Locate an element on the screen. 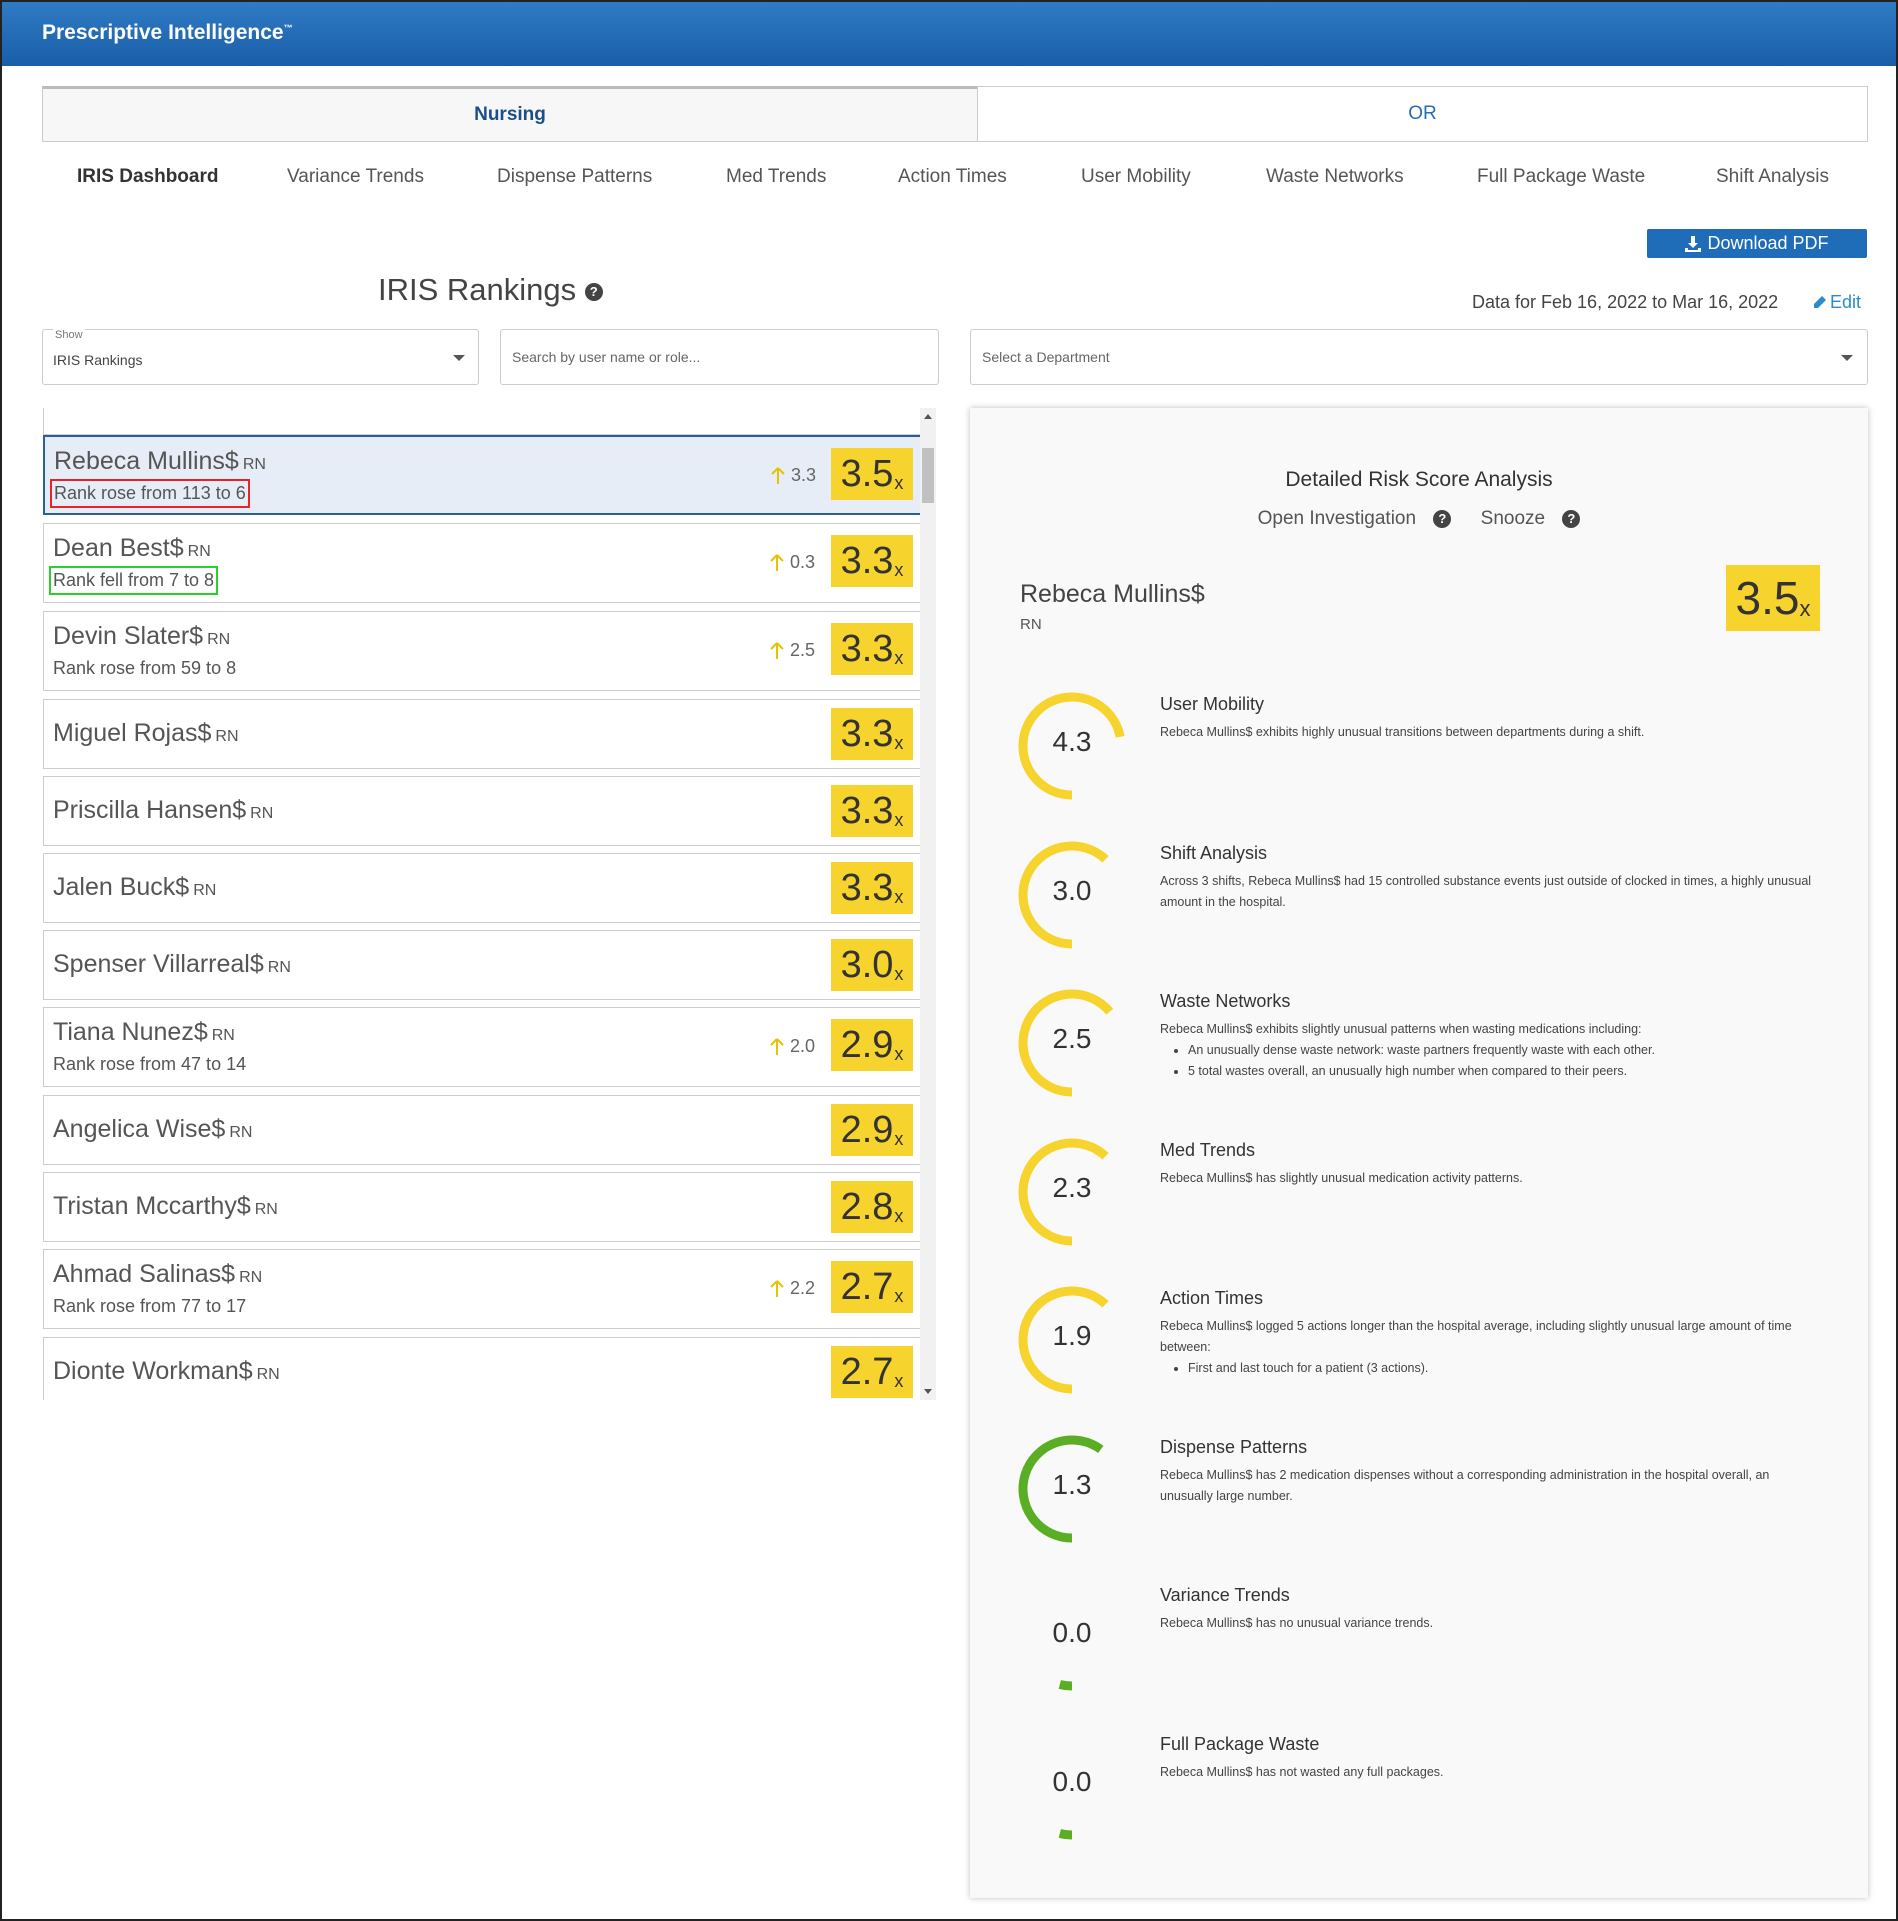 The height and width of the screenshot is (1921, 1898). department-select: Select a Department is located at coordinates (1419, 357).